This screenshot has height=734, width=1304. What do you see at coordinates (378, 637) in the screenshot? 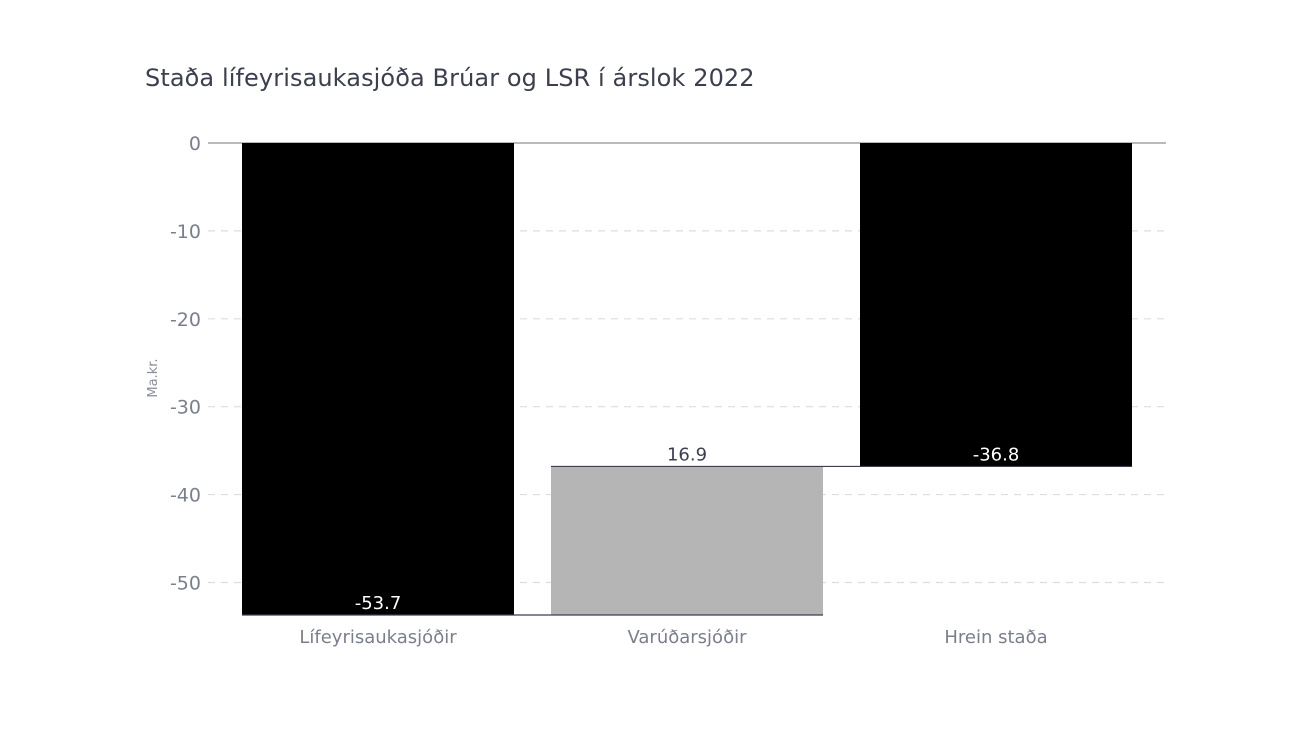
I see `x-category-label: Lífeyrisaukasjóðir` at bounding box center [378, 637].